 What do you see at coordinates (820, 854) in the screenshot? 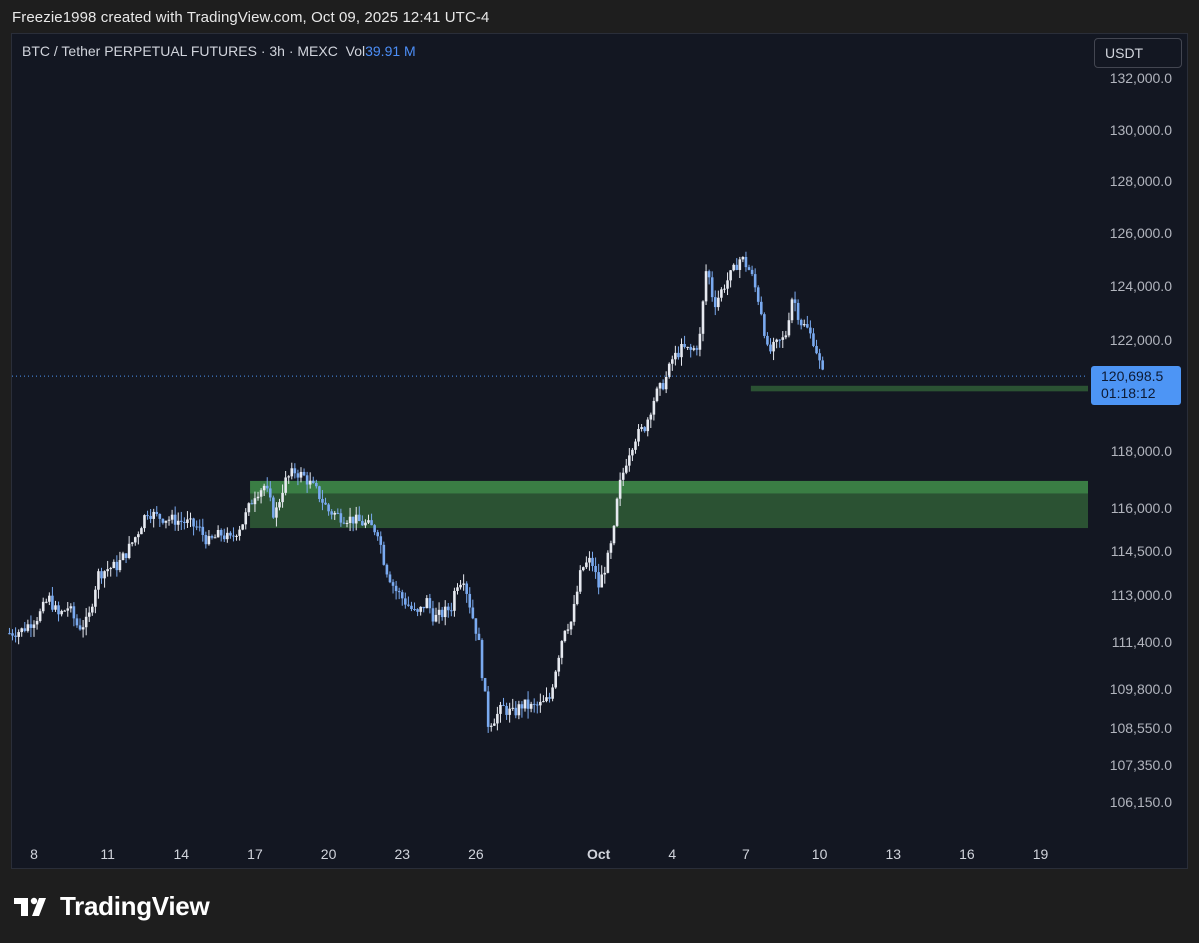
I see `time-tick-label: 10` at bounding box center [820, 854].